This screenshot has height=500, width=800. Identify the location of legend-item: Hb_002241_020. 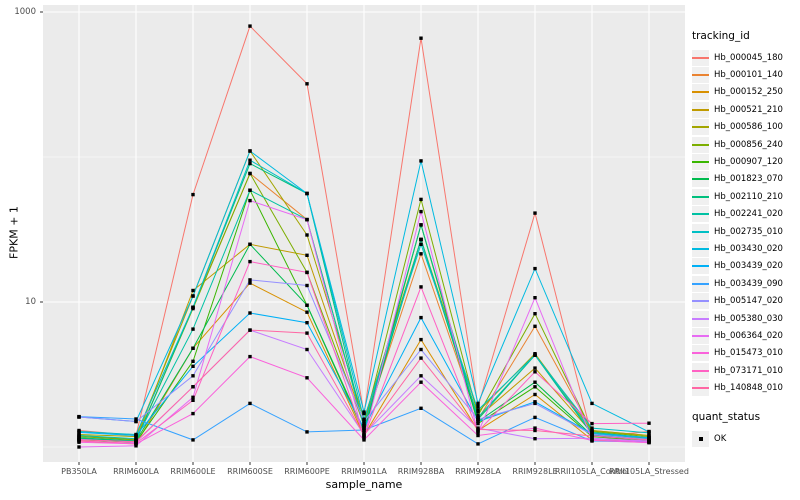
(745, 214).